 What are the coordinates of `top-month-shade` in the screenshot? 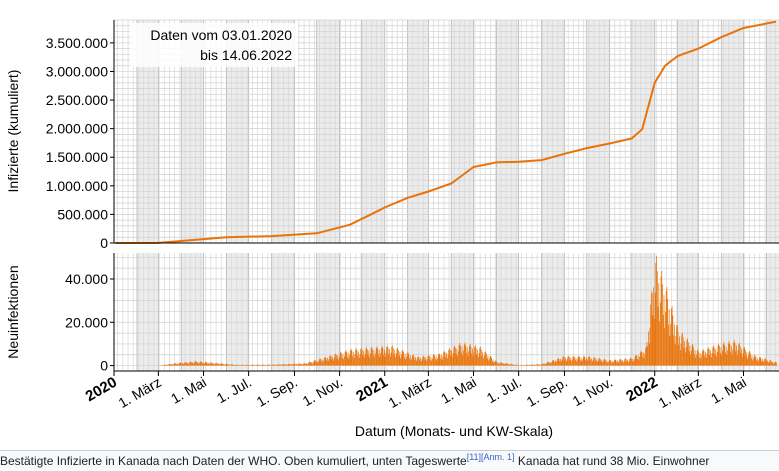 It's located at (328, 131).